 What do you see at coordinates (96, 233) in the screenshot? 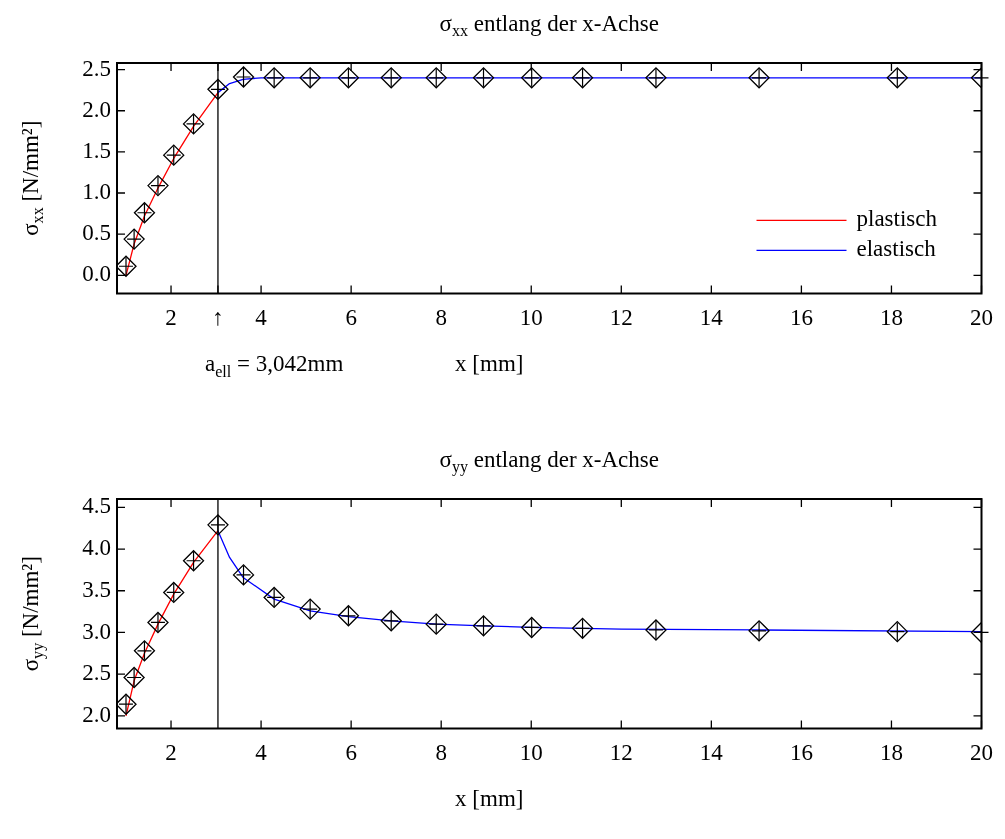
I see `y-tick-label: 0.5` at bounding box center [96, 233].